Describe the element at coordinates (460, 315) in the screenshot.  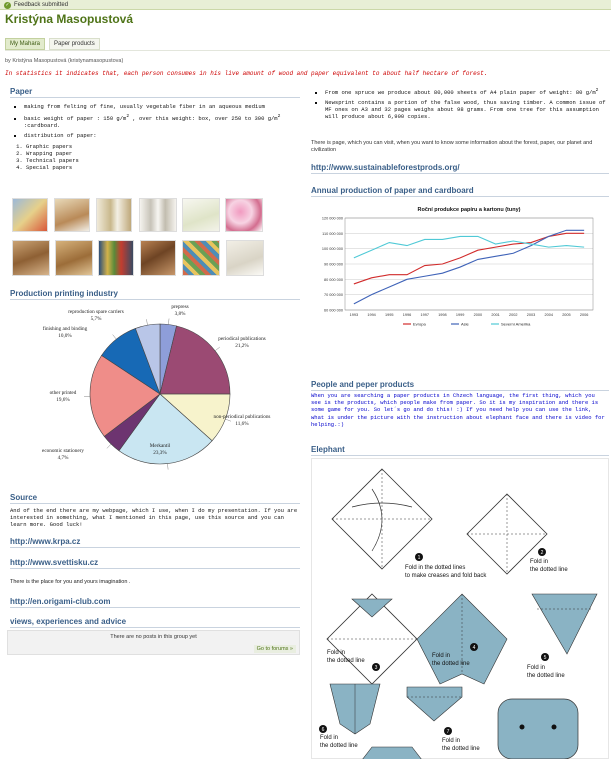
I see `x-tick-label: 1999` at that location.